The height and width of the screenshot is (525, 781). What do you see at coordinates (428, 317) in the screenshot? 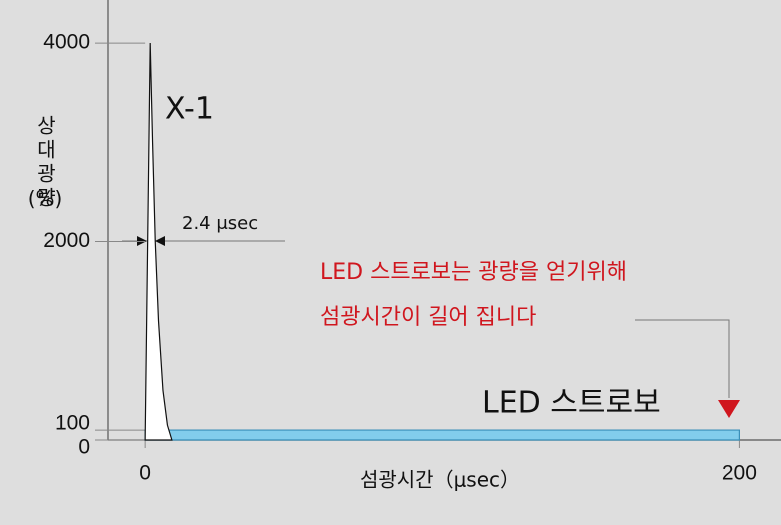
I see `note-line: 섬광시간이 길어 집니다` at bounding box center [428, 317].